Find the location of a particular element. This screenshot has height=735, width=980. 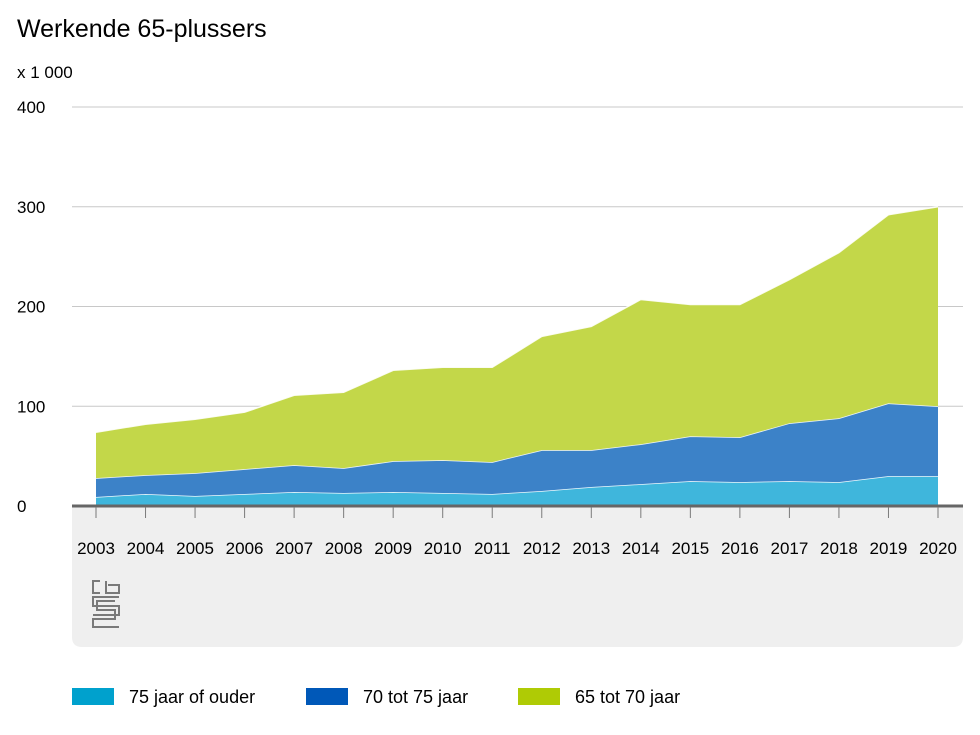

x-tick-label: 2004 is located at coordinates (146, 548).